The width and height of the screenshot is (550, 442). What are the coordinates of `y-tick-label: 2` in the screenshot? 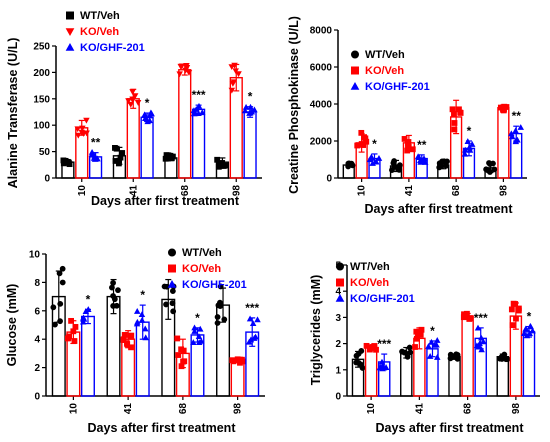 It's located at (338, 344).